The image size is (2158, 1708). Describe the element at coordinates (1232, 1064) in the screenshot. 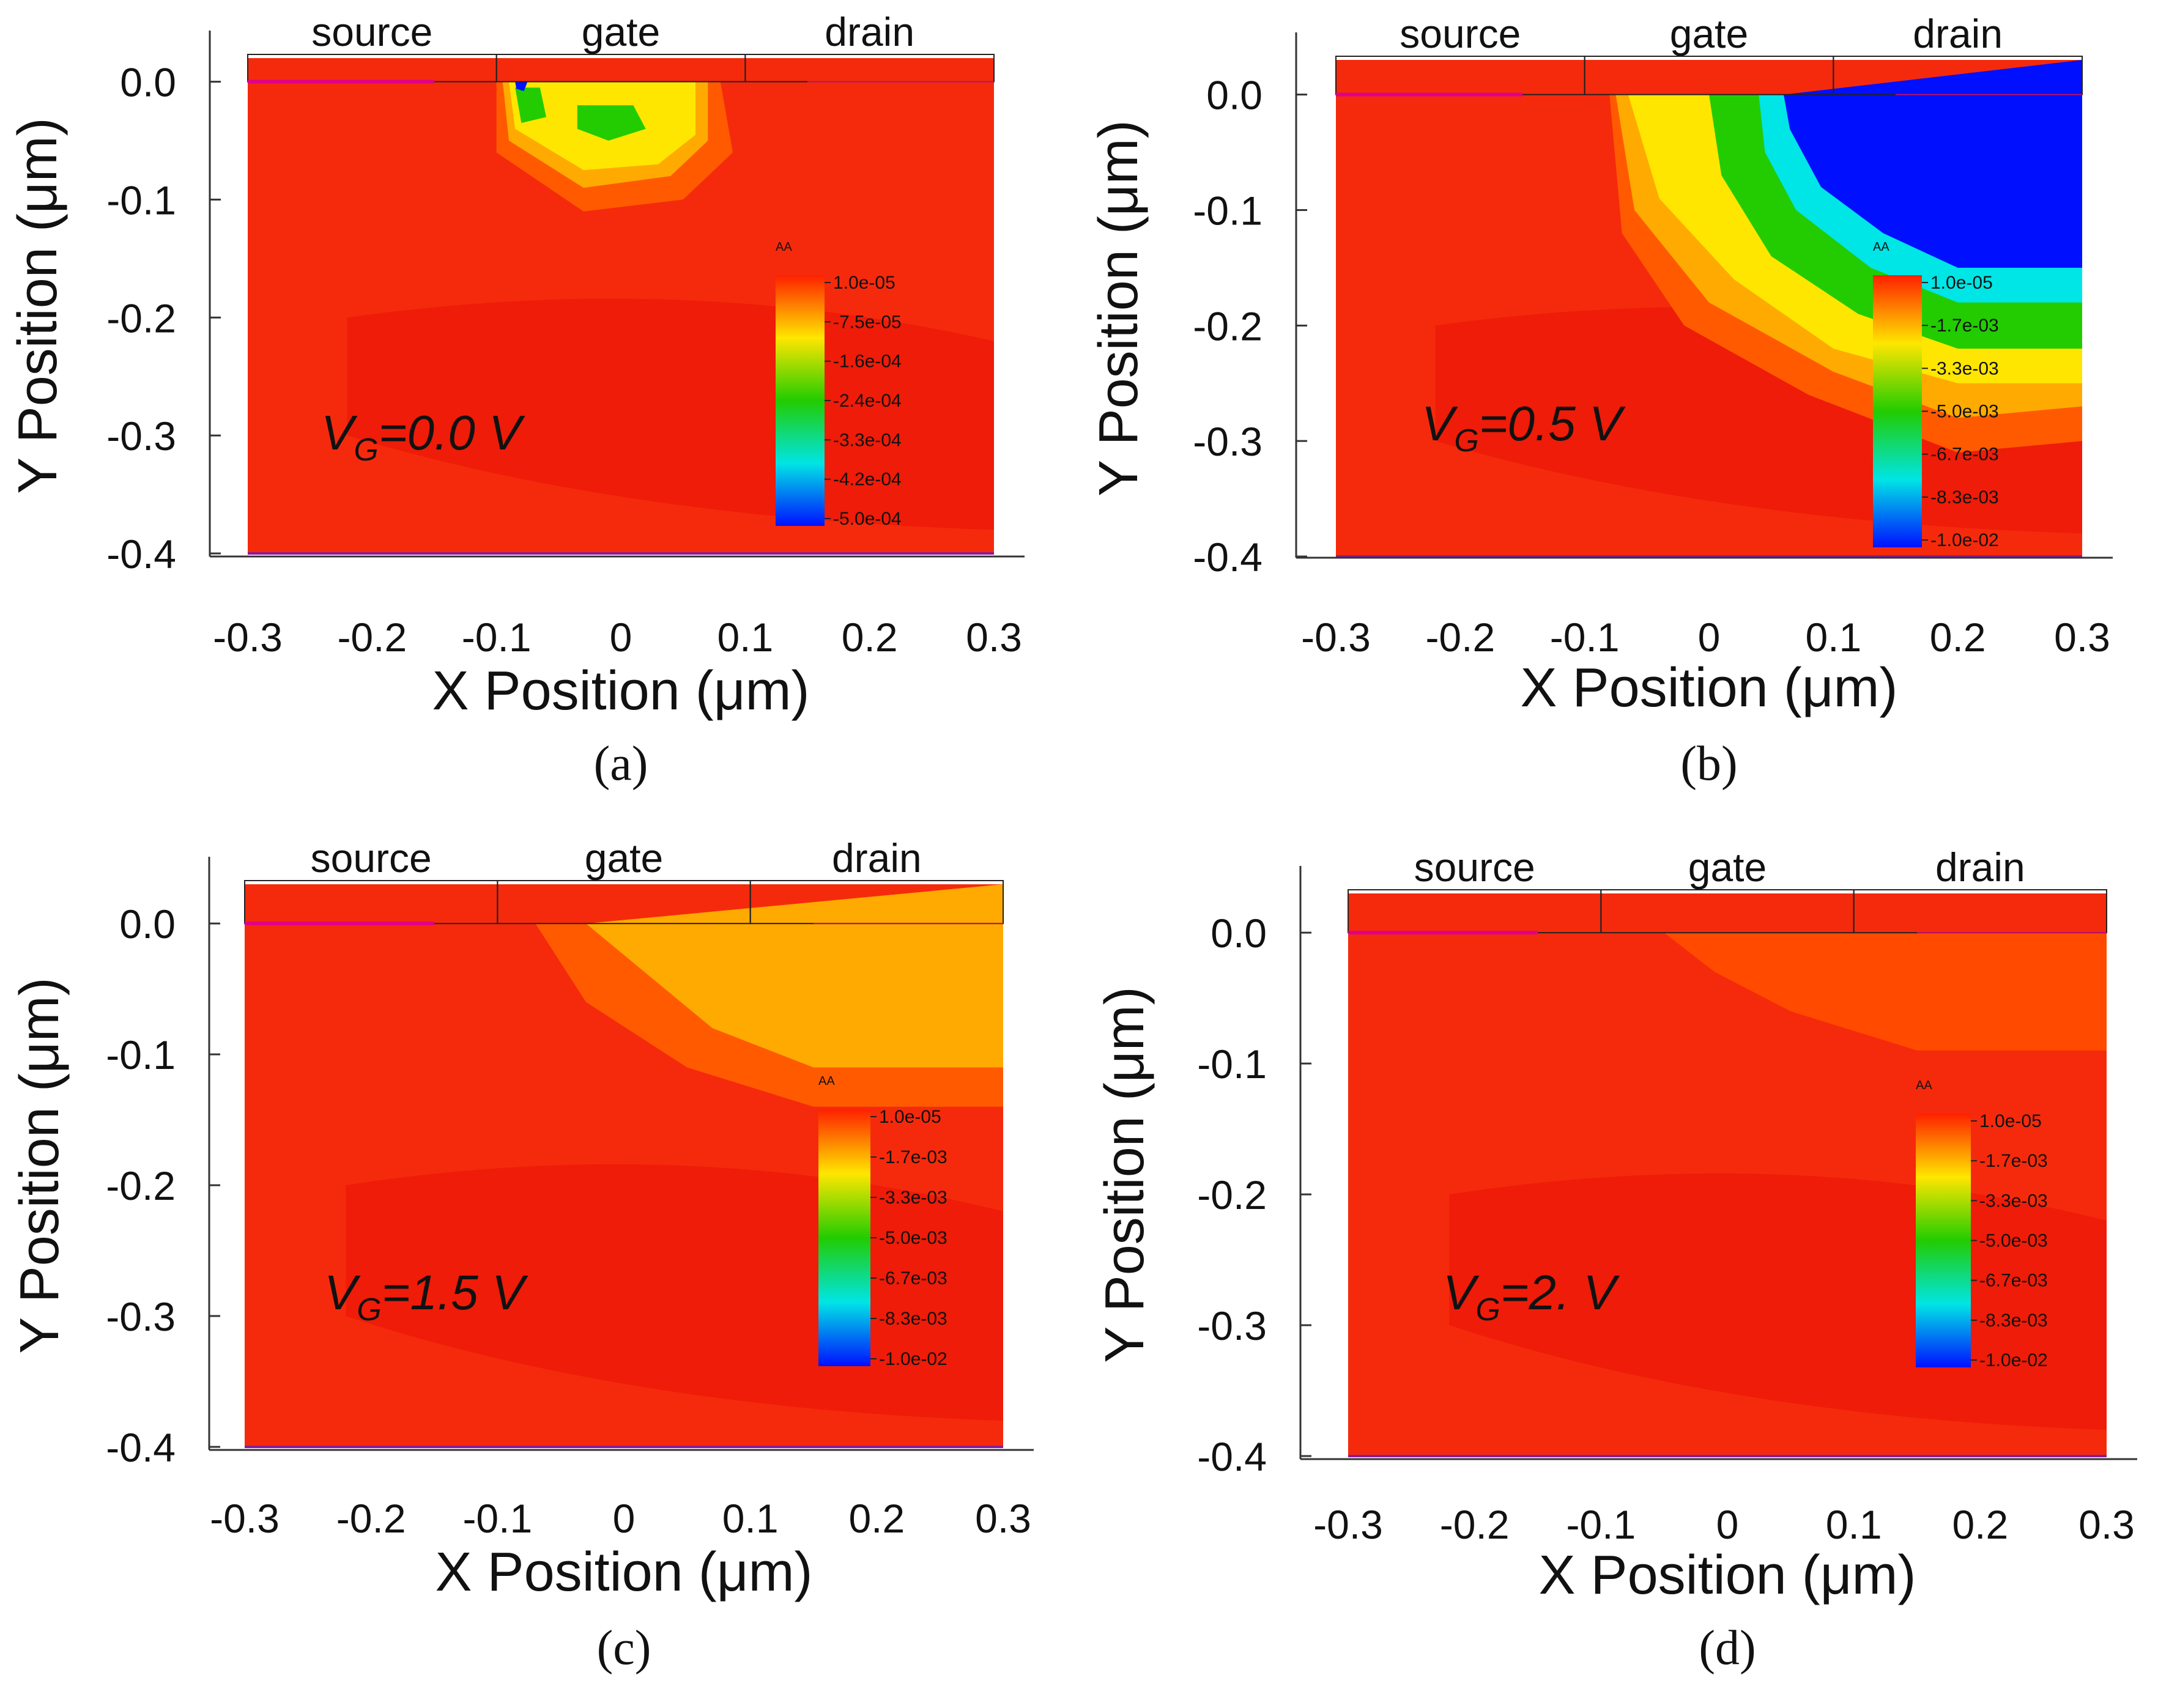

I see `y-tick-label: -0.1` at that location.